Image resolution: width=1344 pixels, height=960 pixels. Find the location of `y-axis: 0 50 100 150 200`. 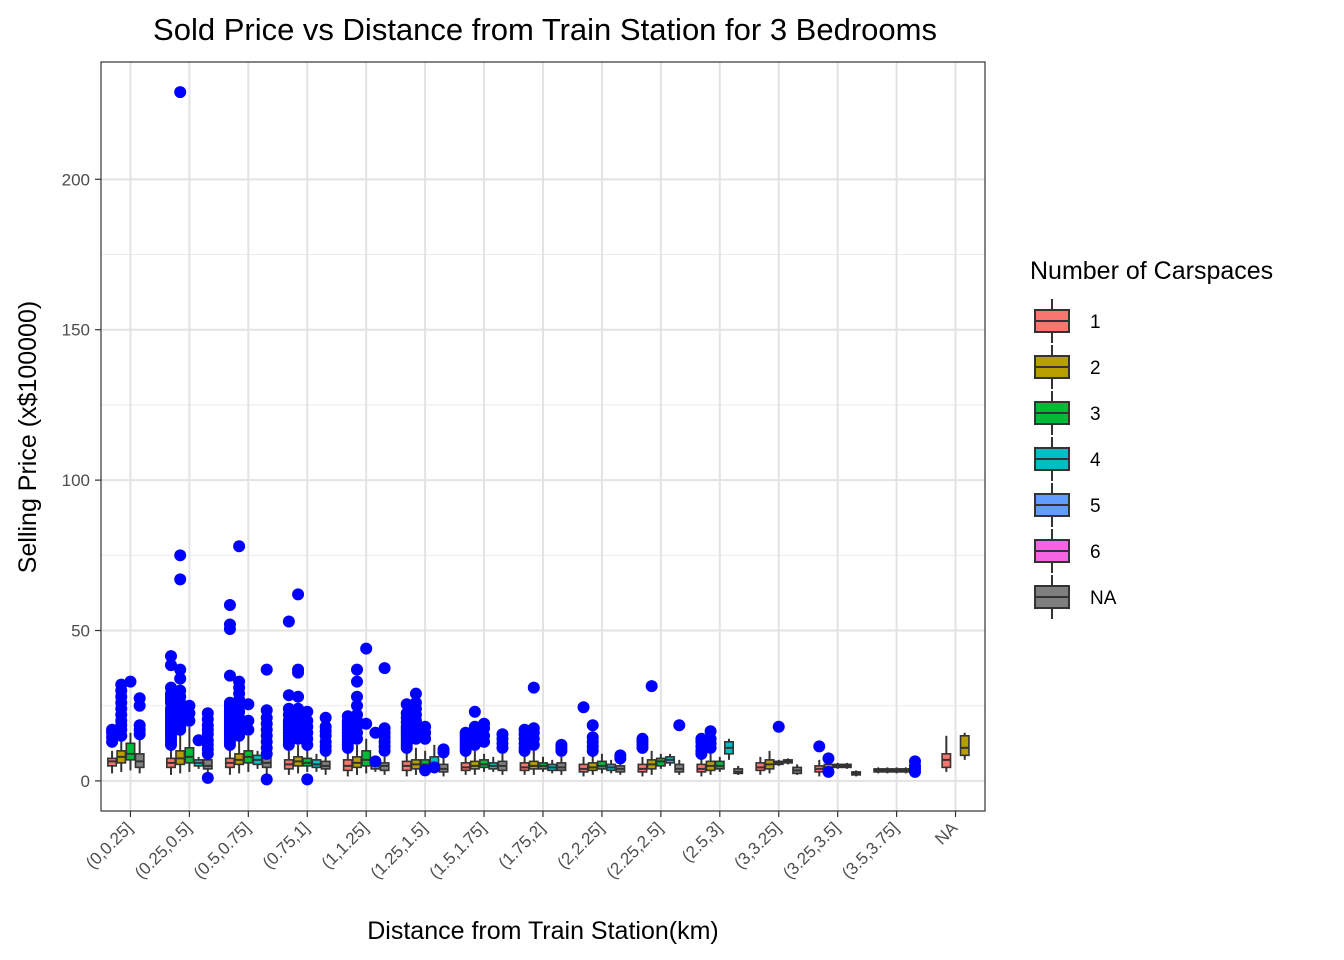

y-axis: 0 50 100 150 200 is located at coordinates (81, 480).